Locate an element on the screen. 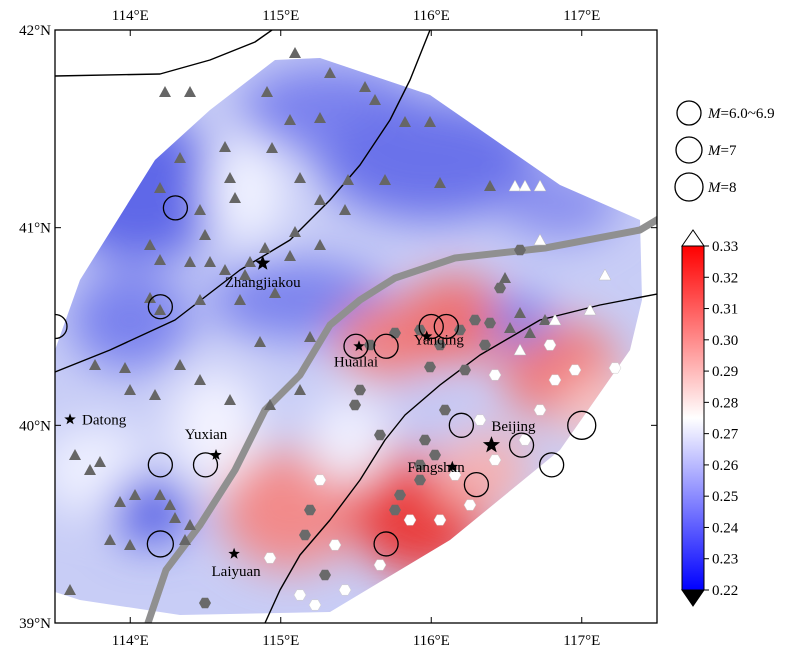 Image resolution: width=800 pixels, height=654 pixels. city-label-laiyuan: Laiyuan is located at coordinates (237, 572).